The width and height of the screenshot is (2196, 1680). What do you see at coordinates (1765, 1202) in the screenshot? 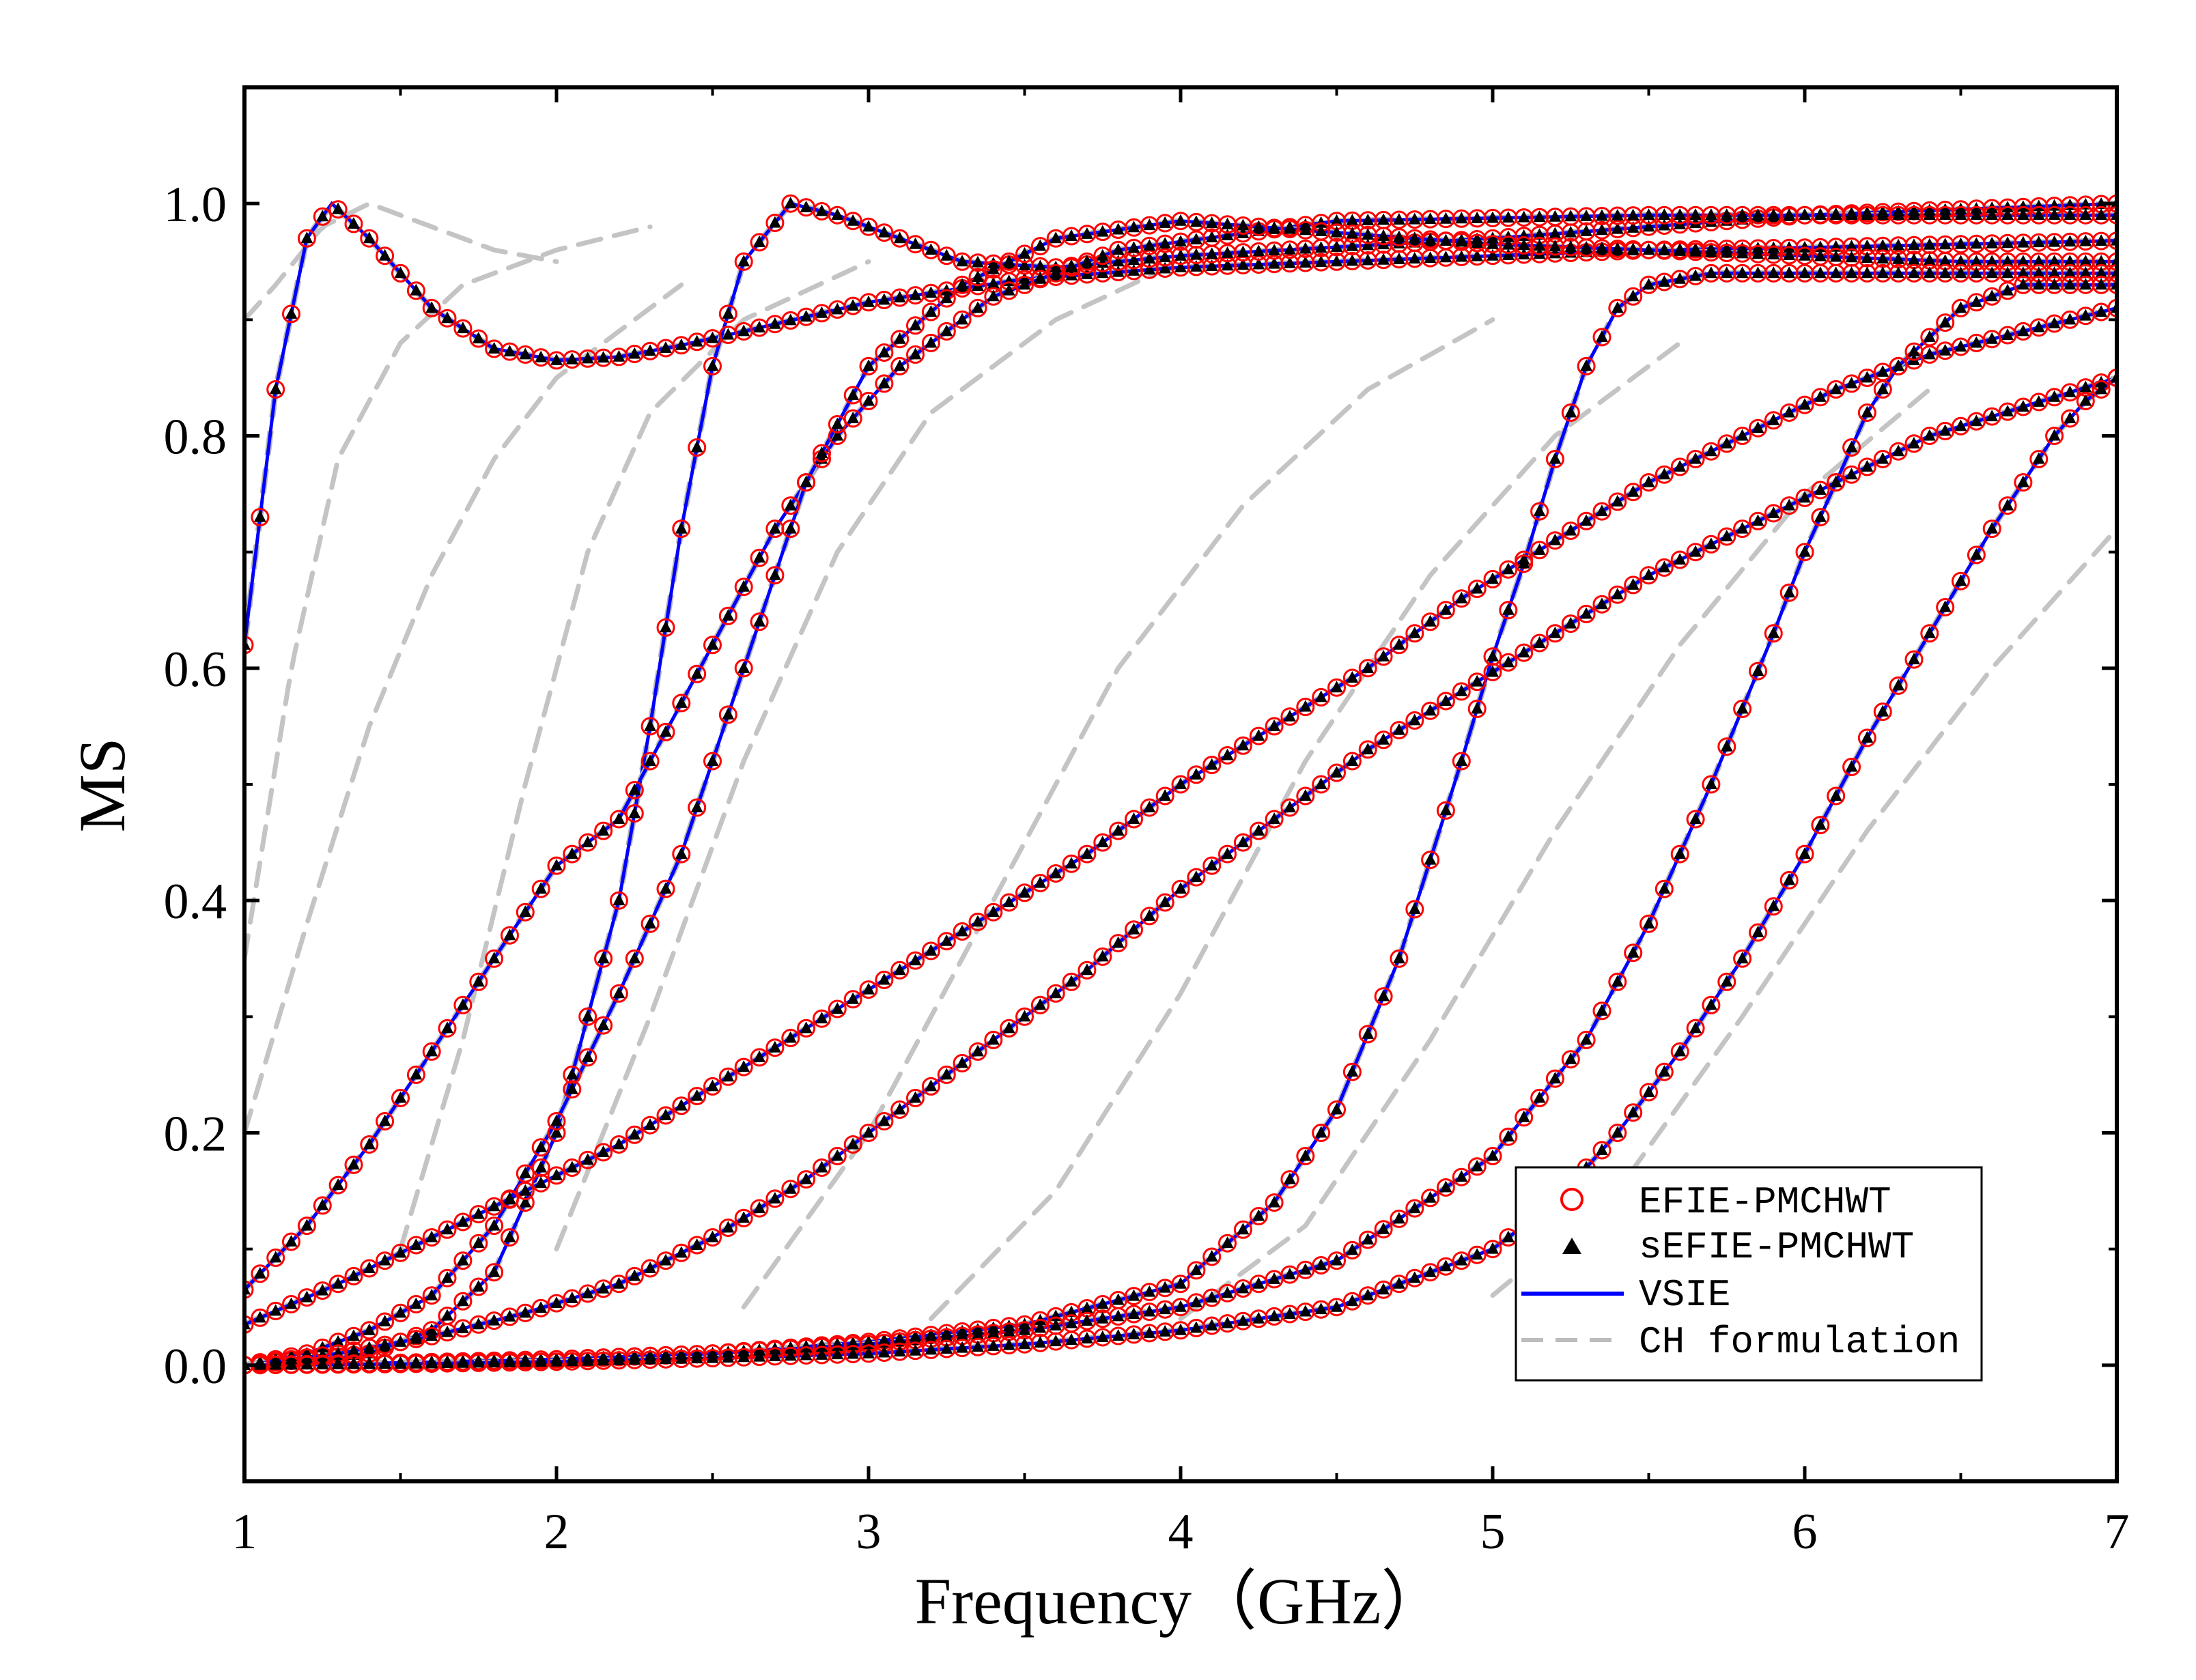
I see `legend-label-efie: EFIE-PMCHWT` at bounding box center [1765, 1202].